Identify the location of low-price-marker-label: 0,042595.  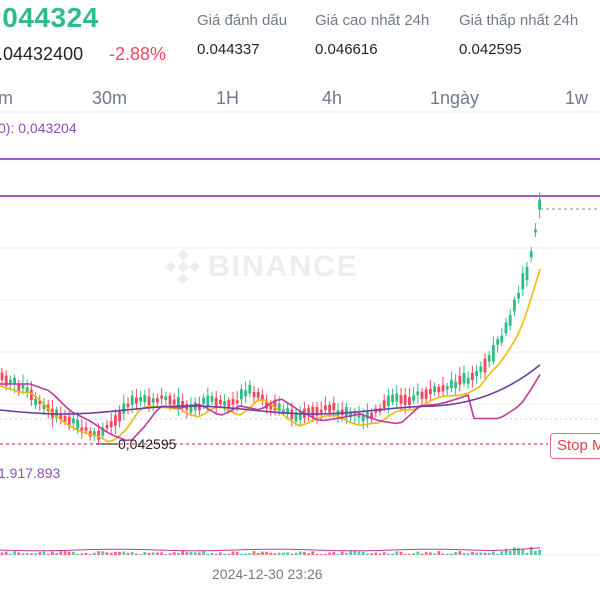
(147, 444).